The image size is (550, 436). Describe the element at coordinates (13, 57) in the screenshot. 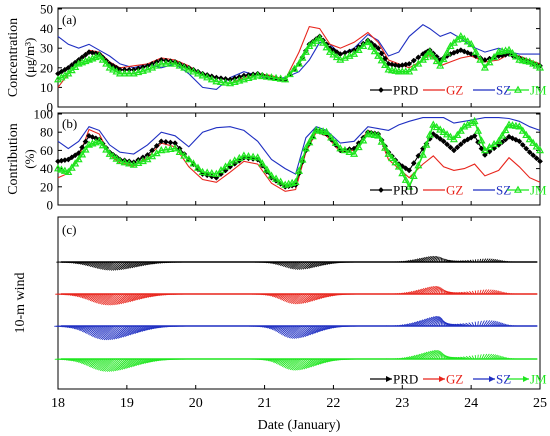

I see `panel-a-ylabel-line1: Concentration` at that location.